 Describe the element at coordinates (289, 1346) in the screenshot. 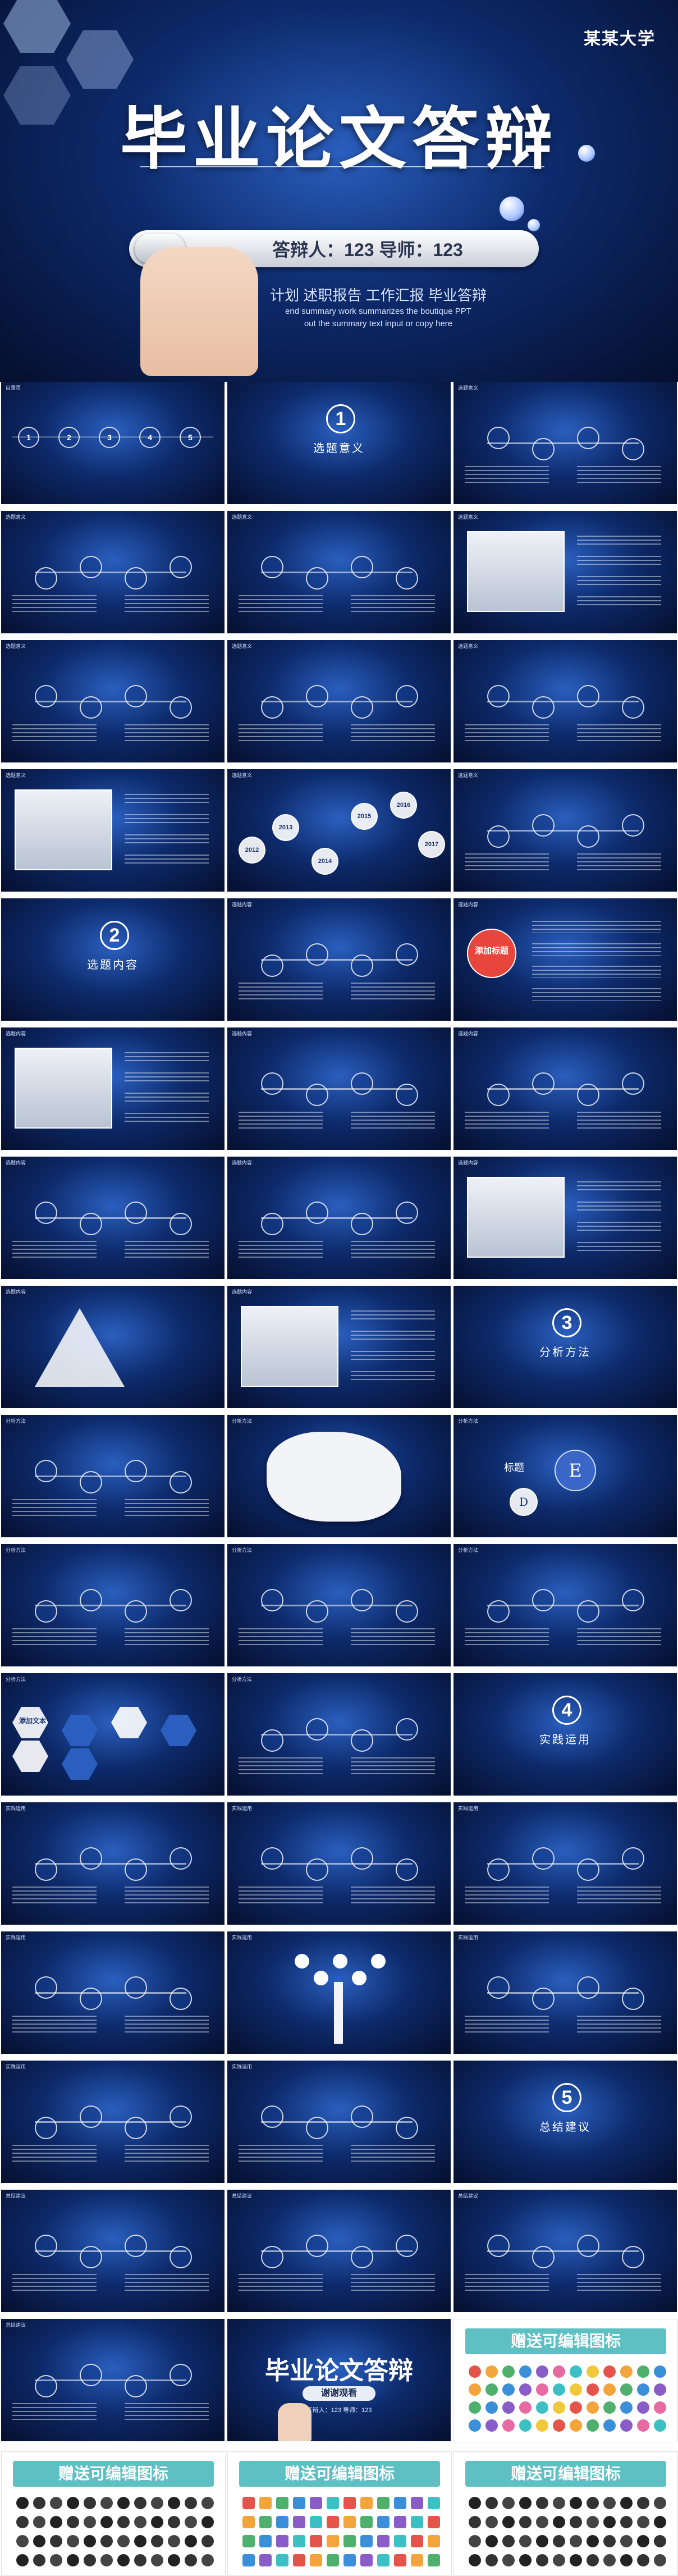

I see `photo-placeholder` at that location.